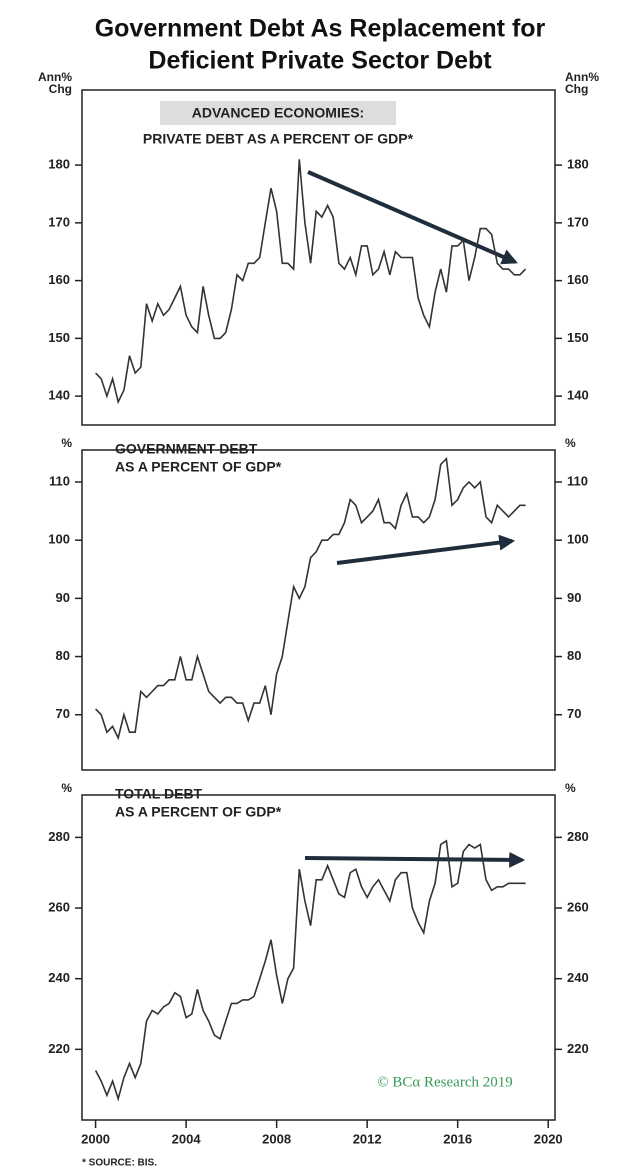  Describe the element at coordinates (186, 449) in the screenshot. I see `panel-title: GOVERNMENT DEBT` at that location.